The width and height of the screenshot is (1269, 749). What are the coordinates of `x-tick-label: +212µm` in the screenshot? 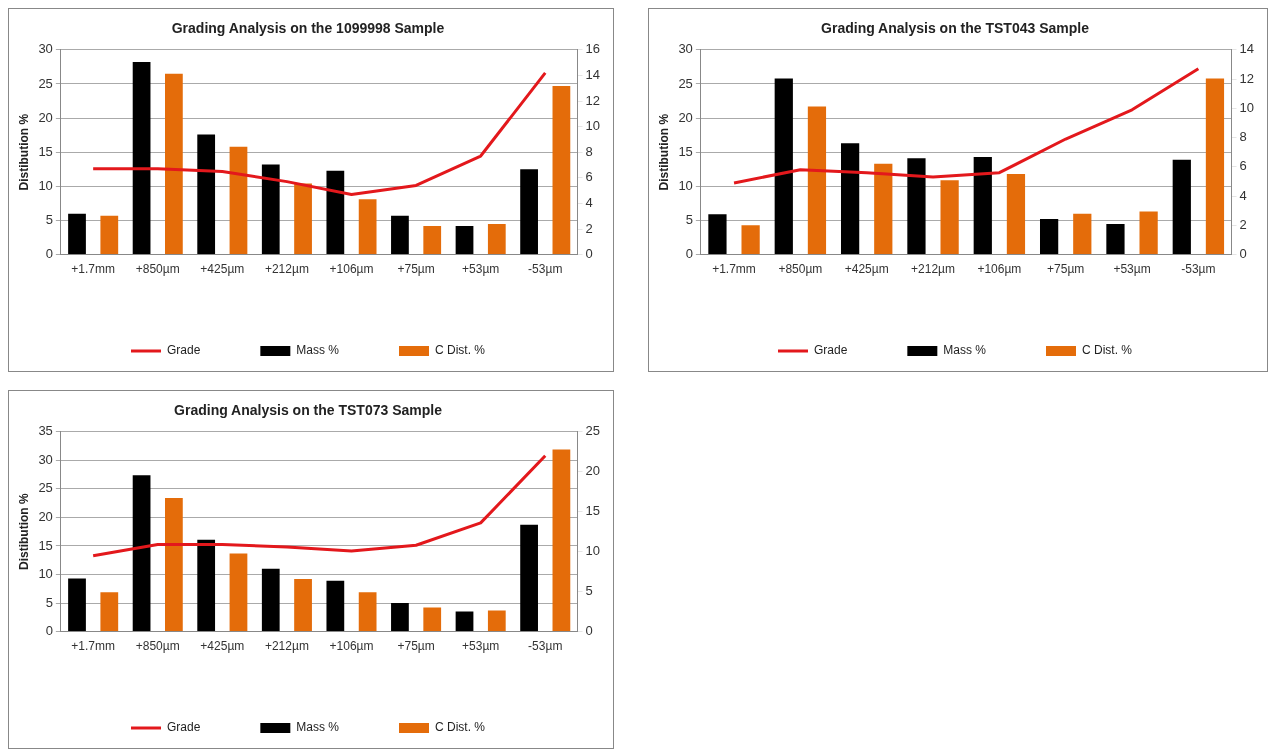 It's located at (286, 646).